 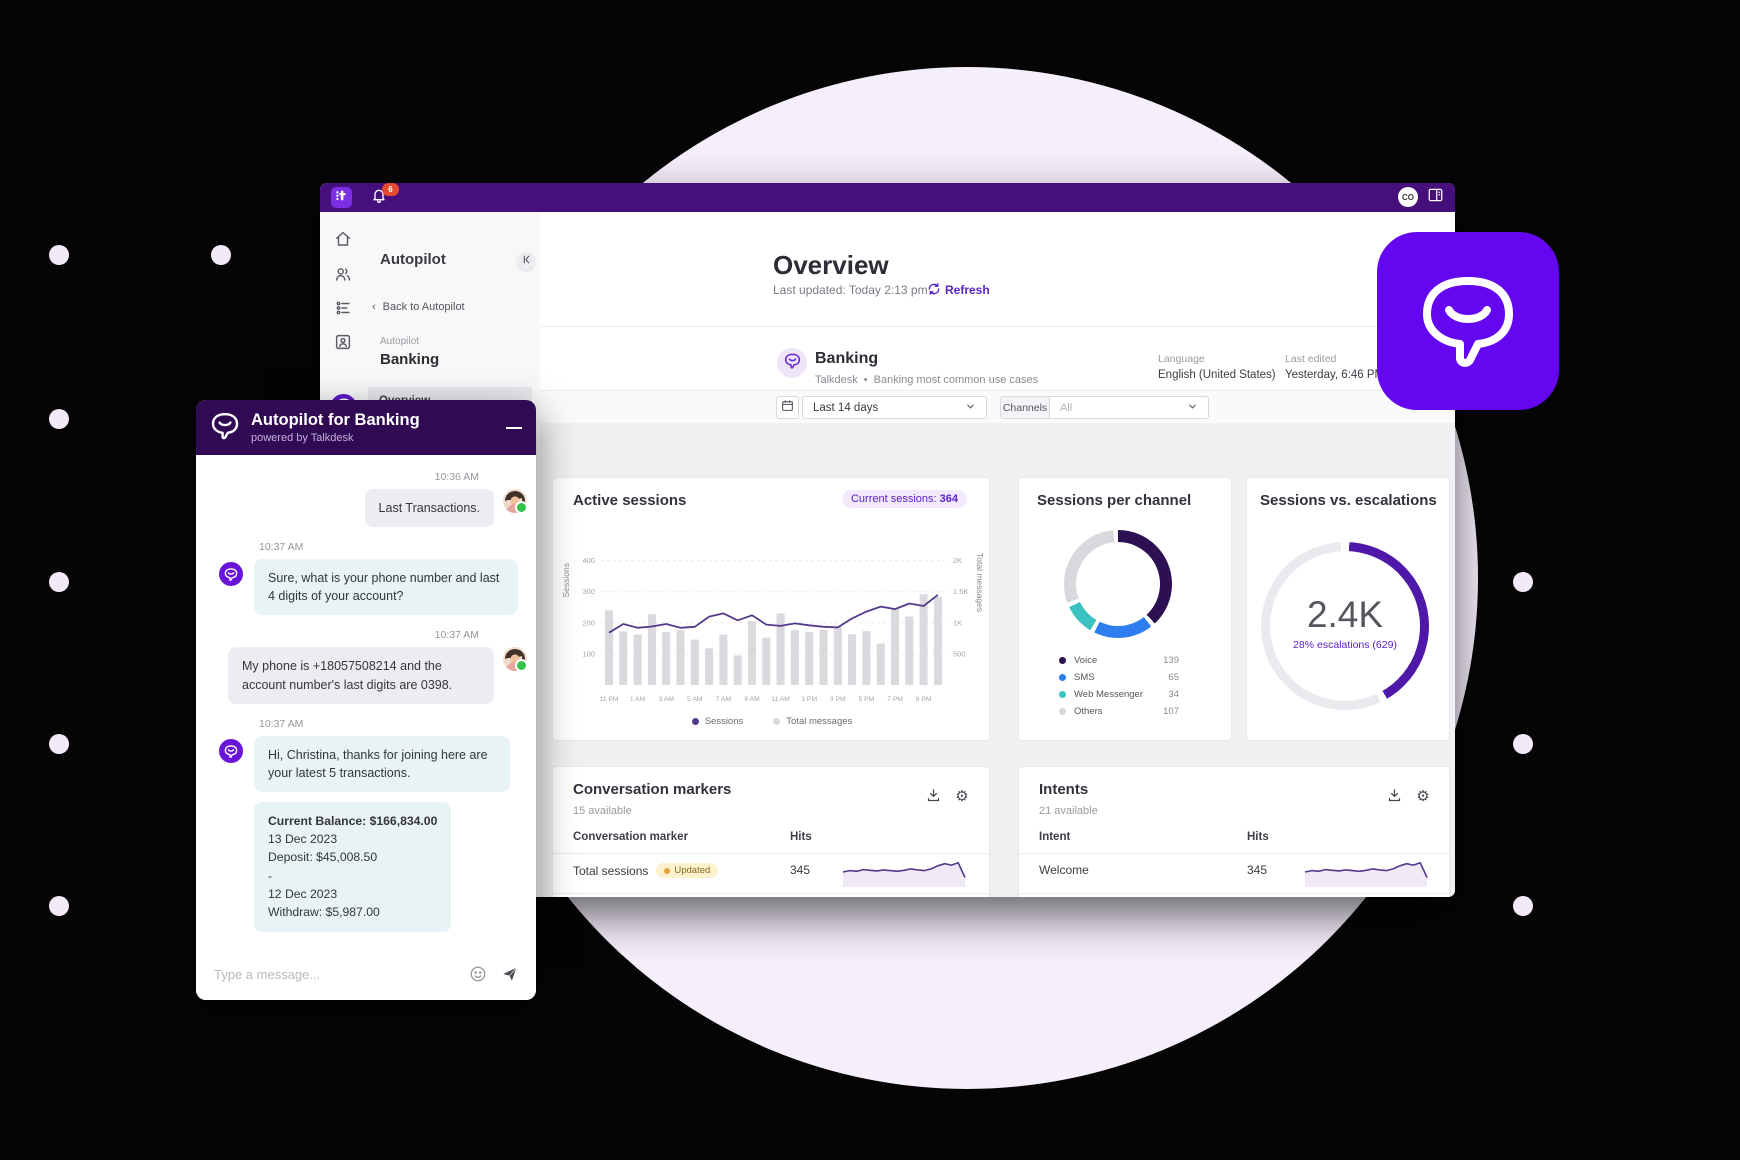 I want to click on back-to-autopilot-link: ‹ Back to Autopilot, so click(x=418, y=307).